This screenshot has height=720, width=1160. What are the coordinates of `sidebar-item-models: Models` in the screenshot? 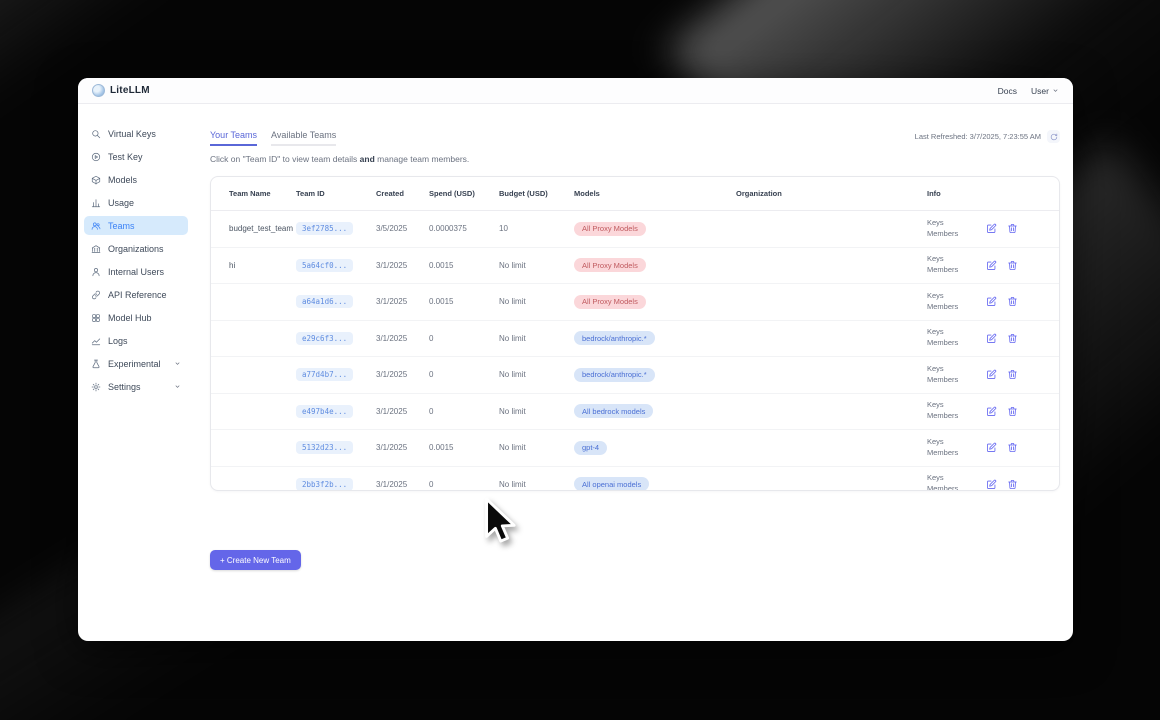 It's located at (136, 179).